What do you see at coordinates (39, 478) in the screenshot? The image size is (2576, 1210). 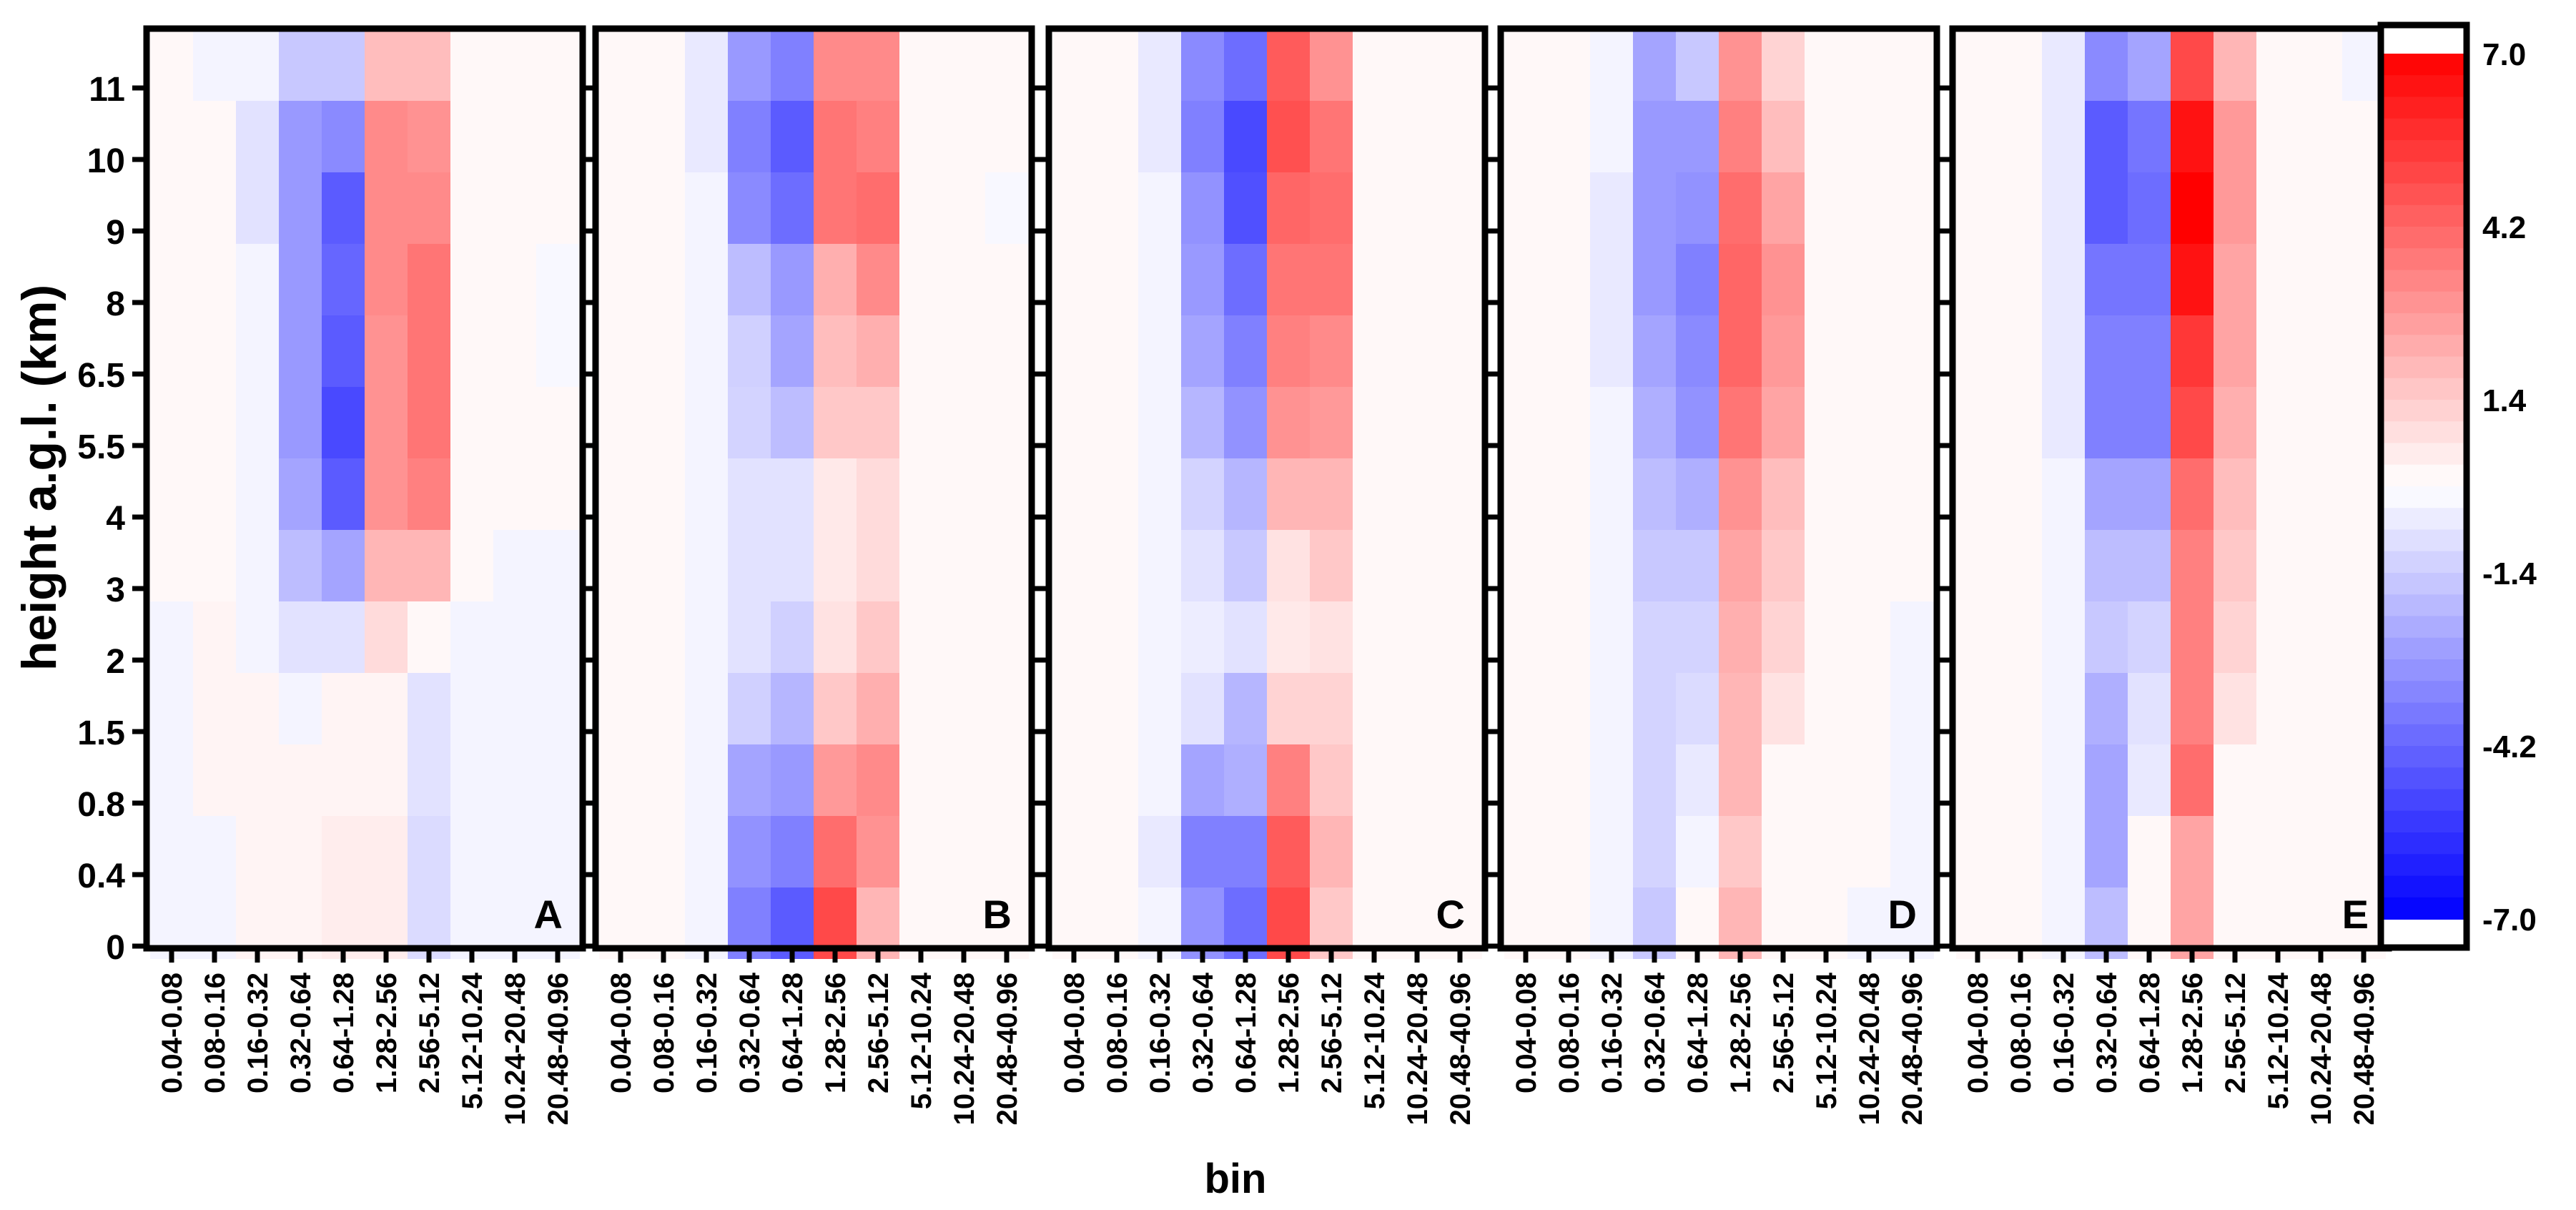 I see `y-axis-label: height a.g.l. (km)` at bounding box center [39, 478].